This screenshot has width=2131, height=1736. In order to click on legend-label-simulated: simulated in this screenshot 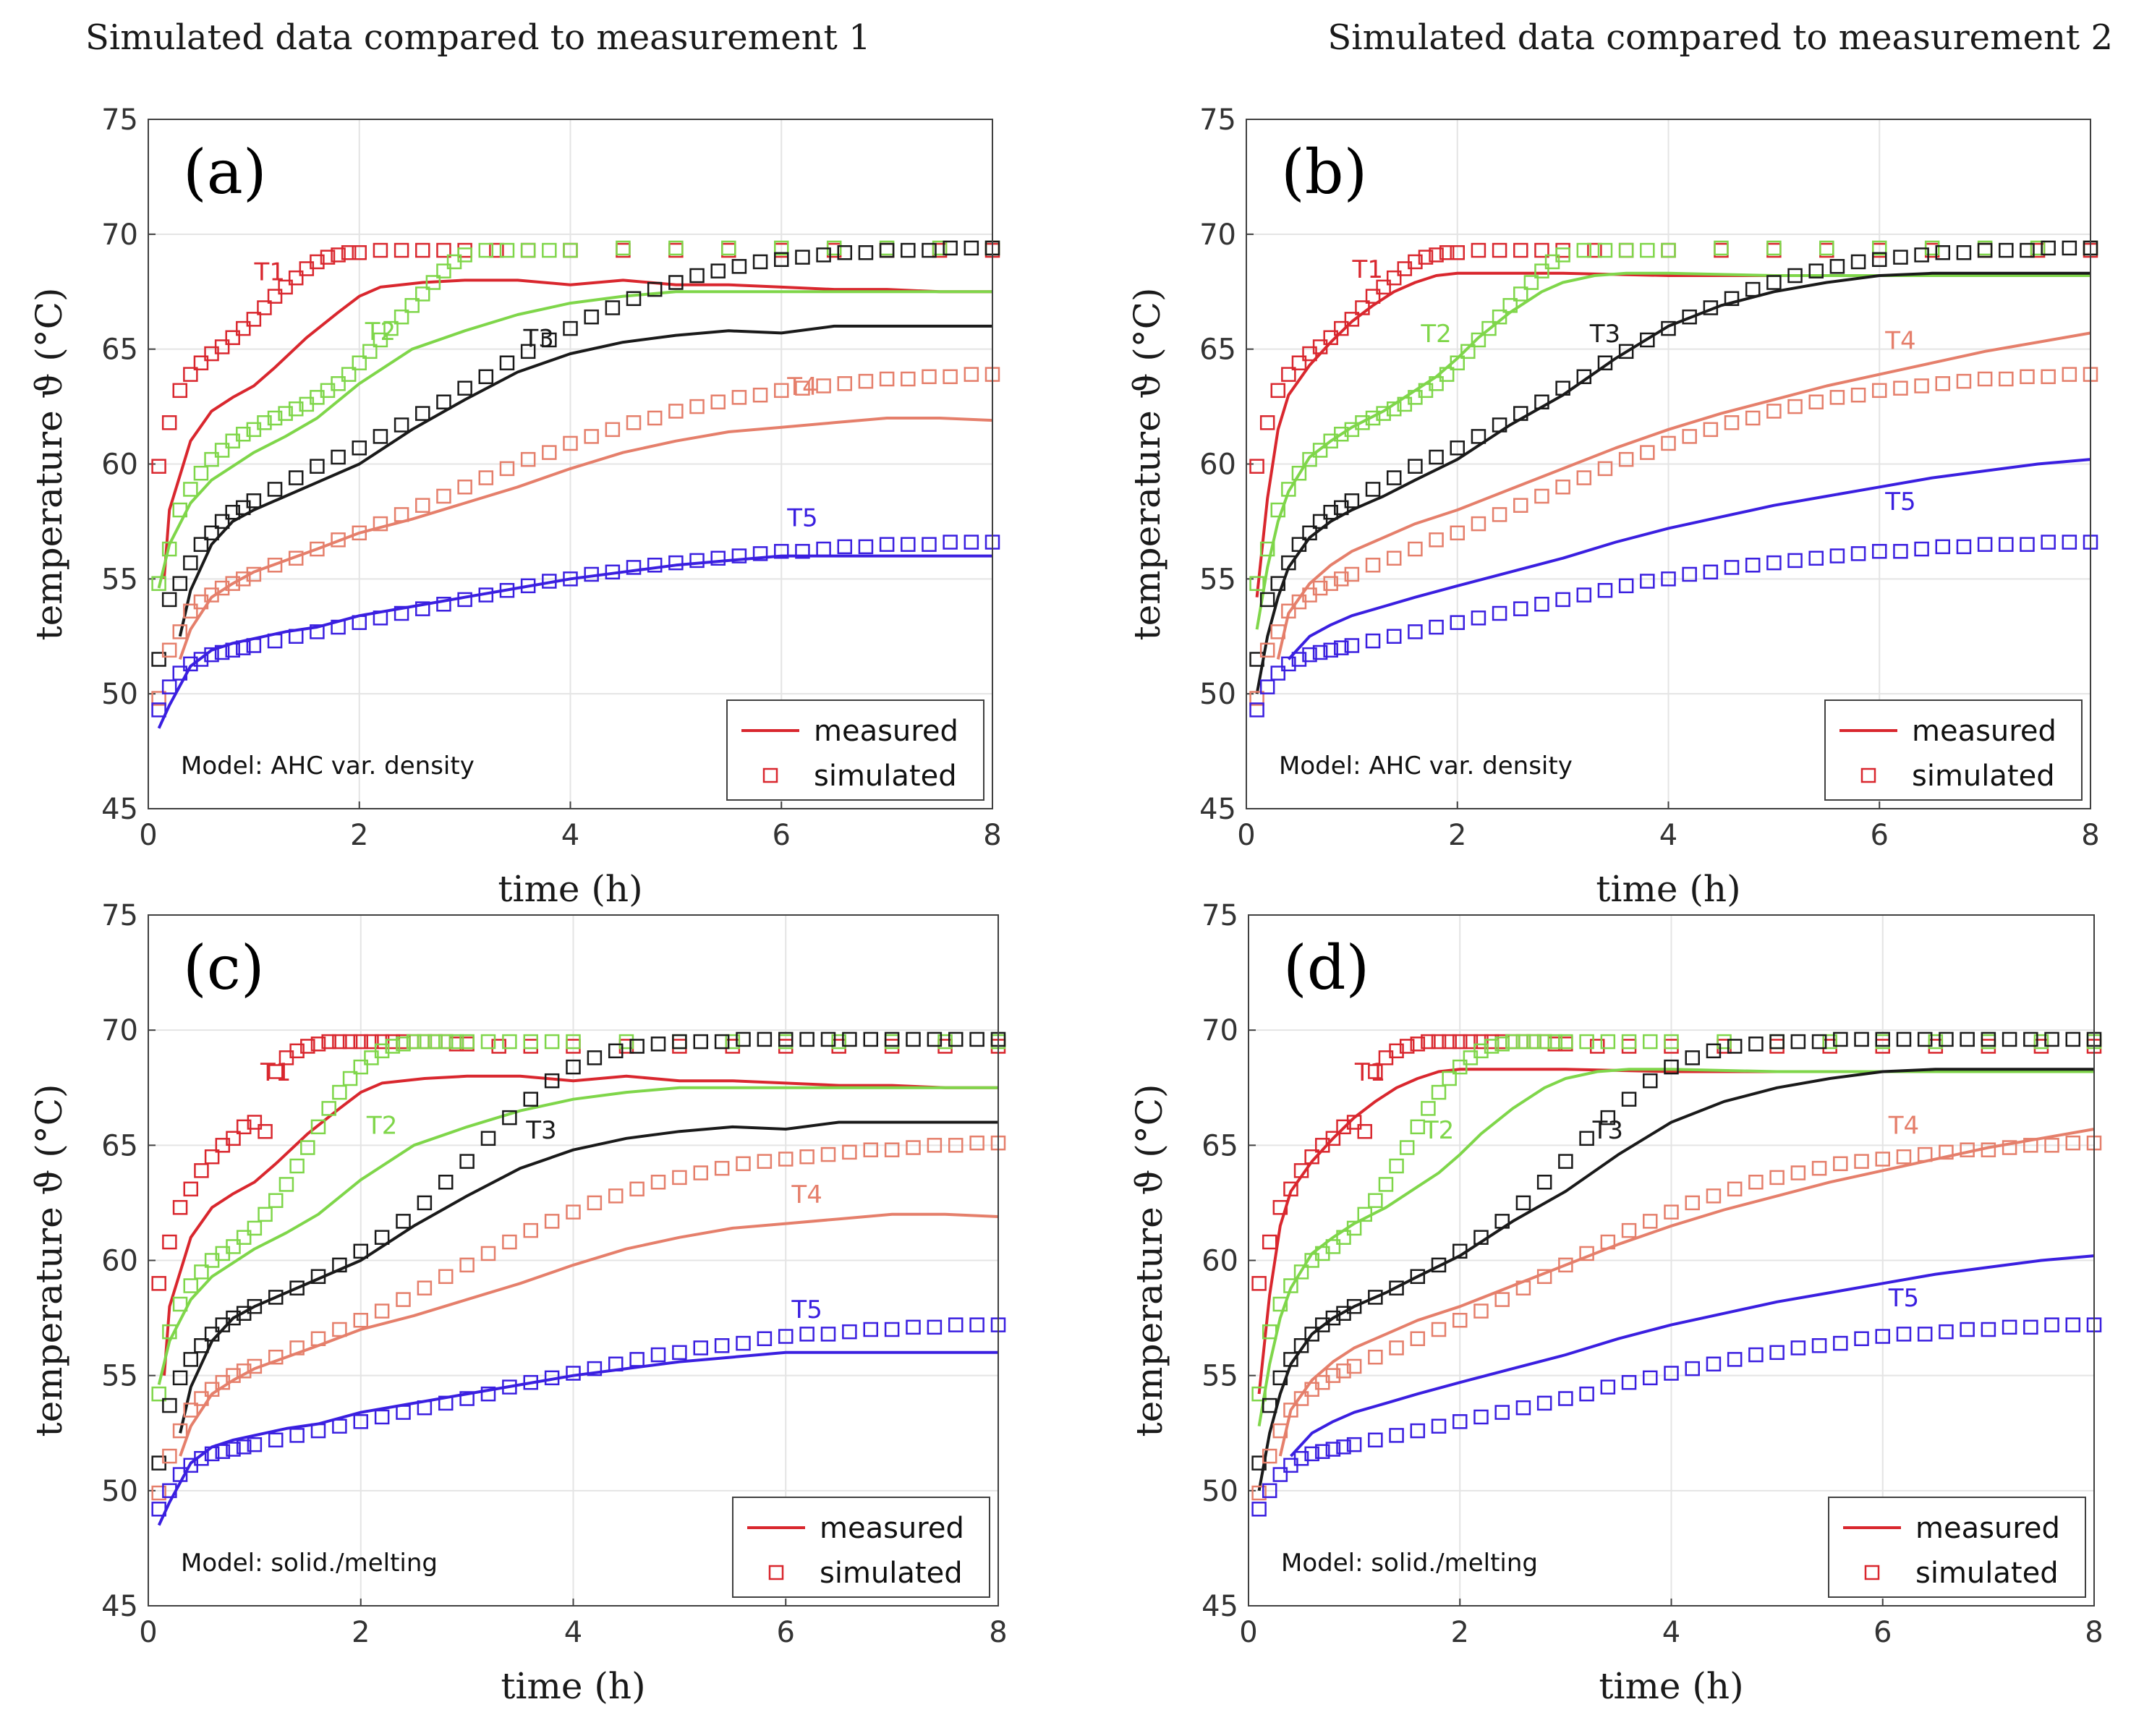, I will do `click(885, 776)`.